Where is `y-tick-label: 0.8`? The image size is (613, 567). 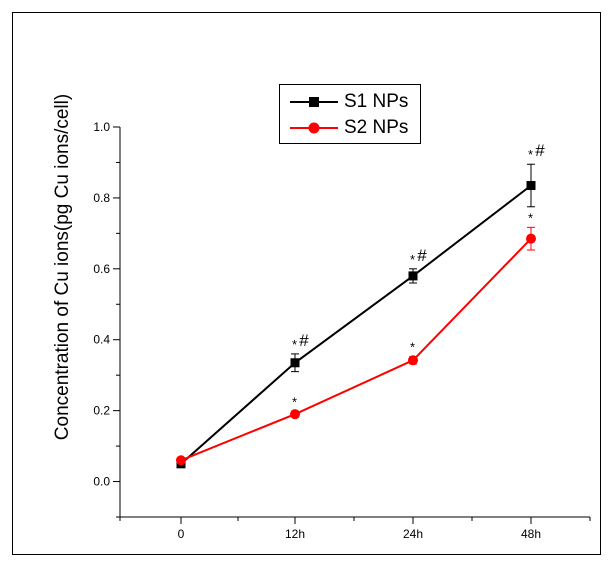
y-tick-label: 0.8 is located at coordinates (101, 198).